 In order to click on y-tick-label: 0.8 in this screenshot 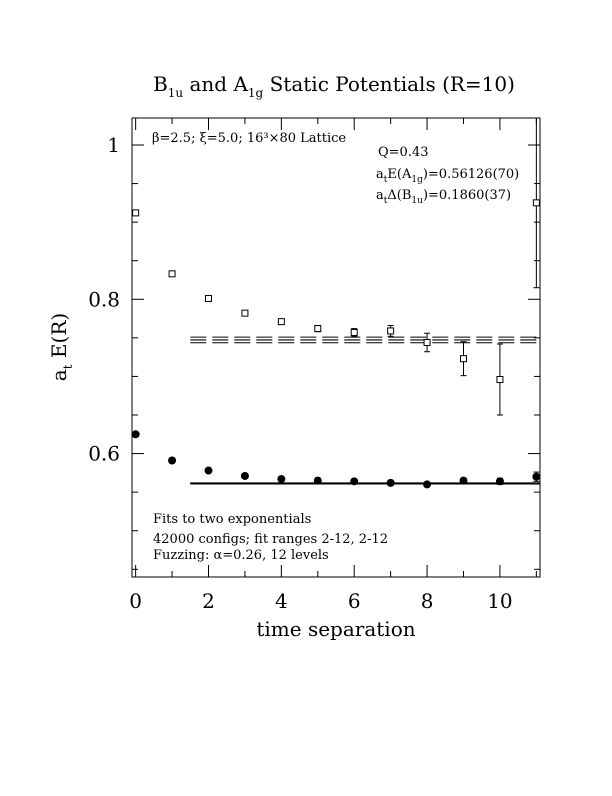, I will do `click(104, 299)`.